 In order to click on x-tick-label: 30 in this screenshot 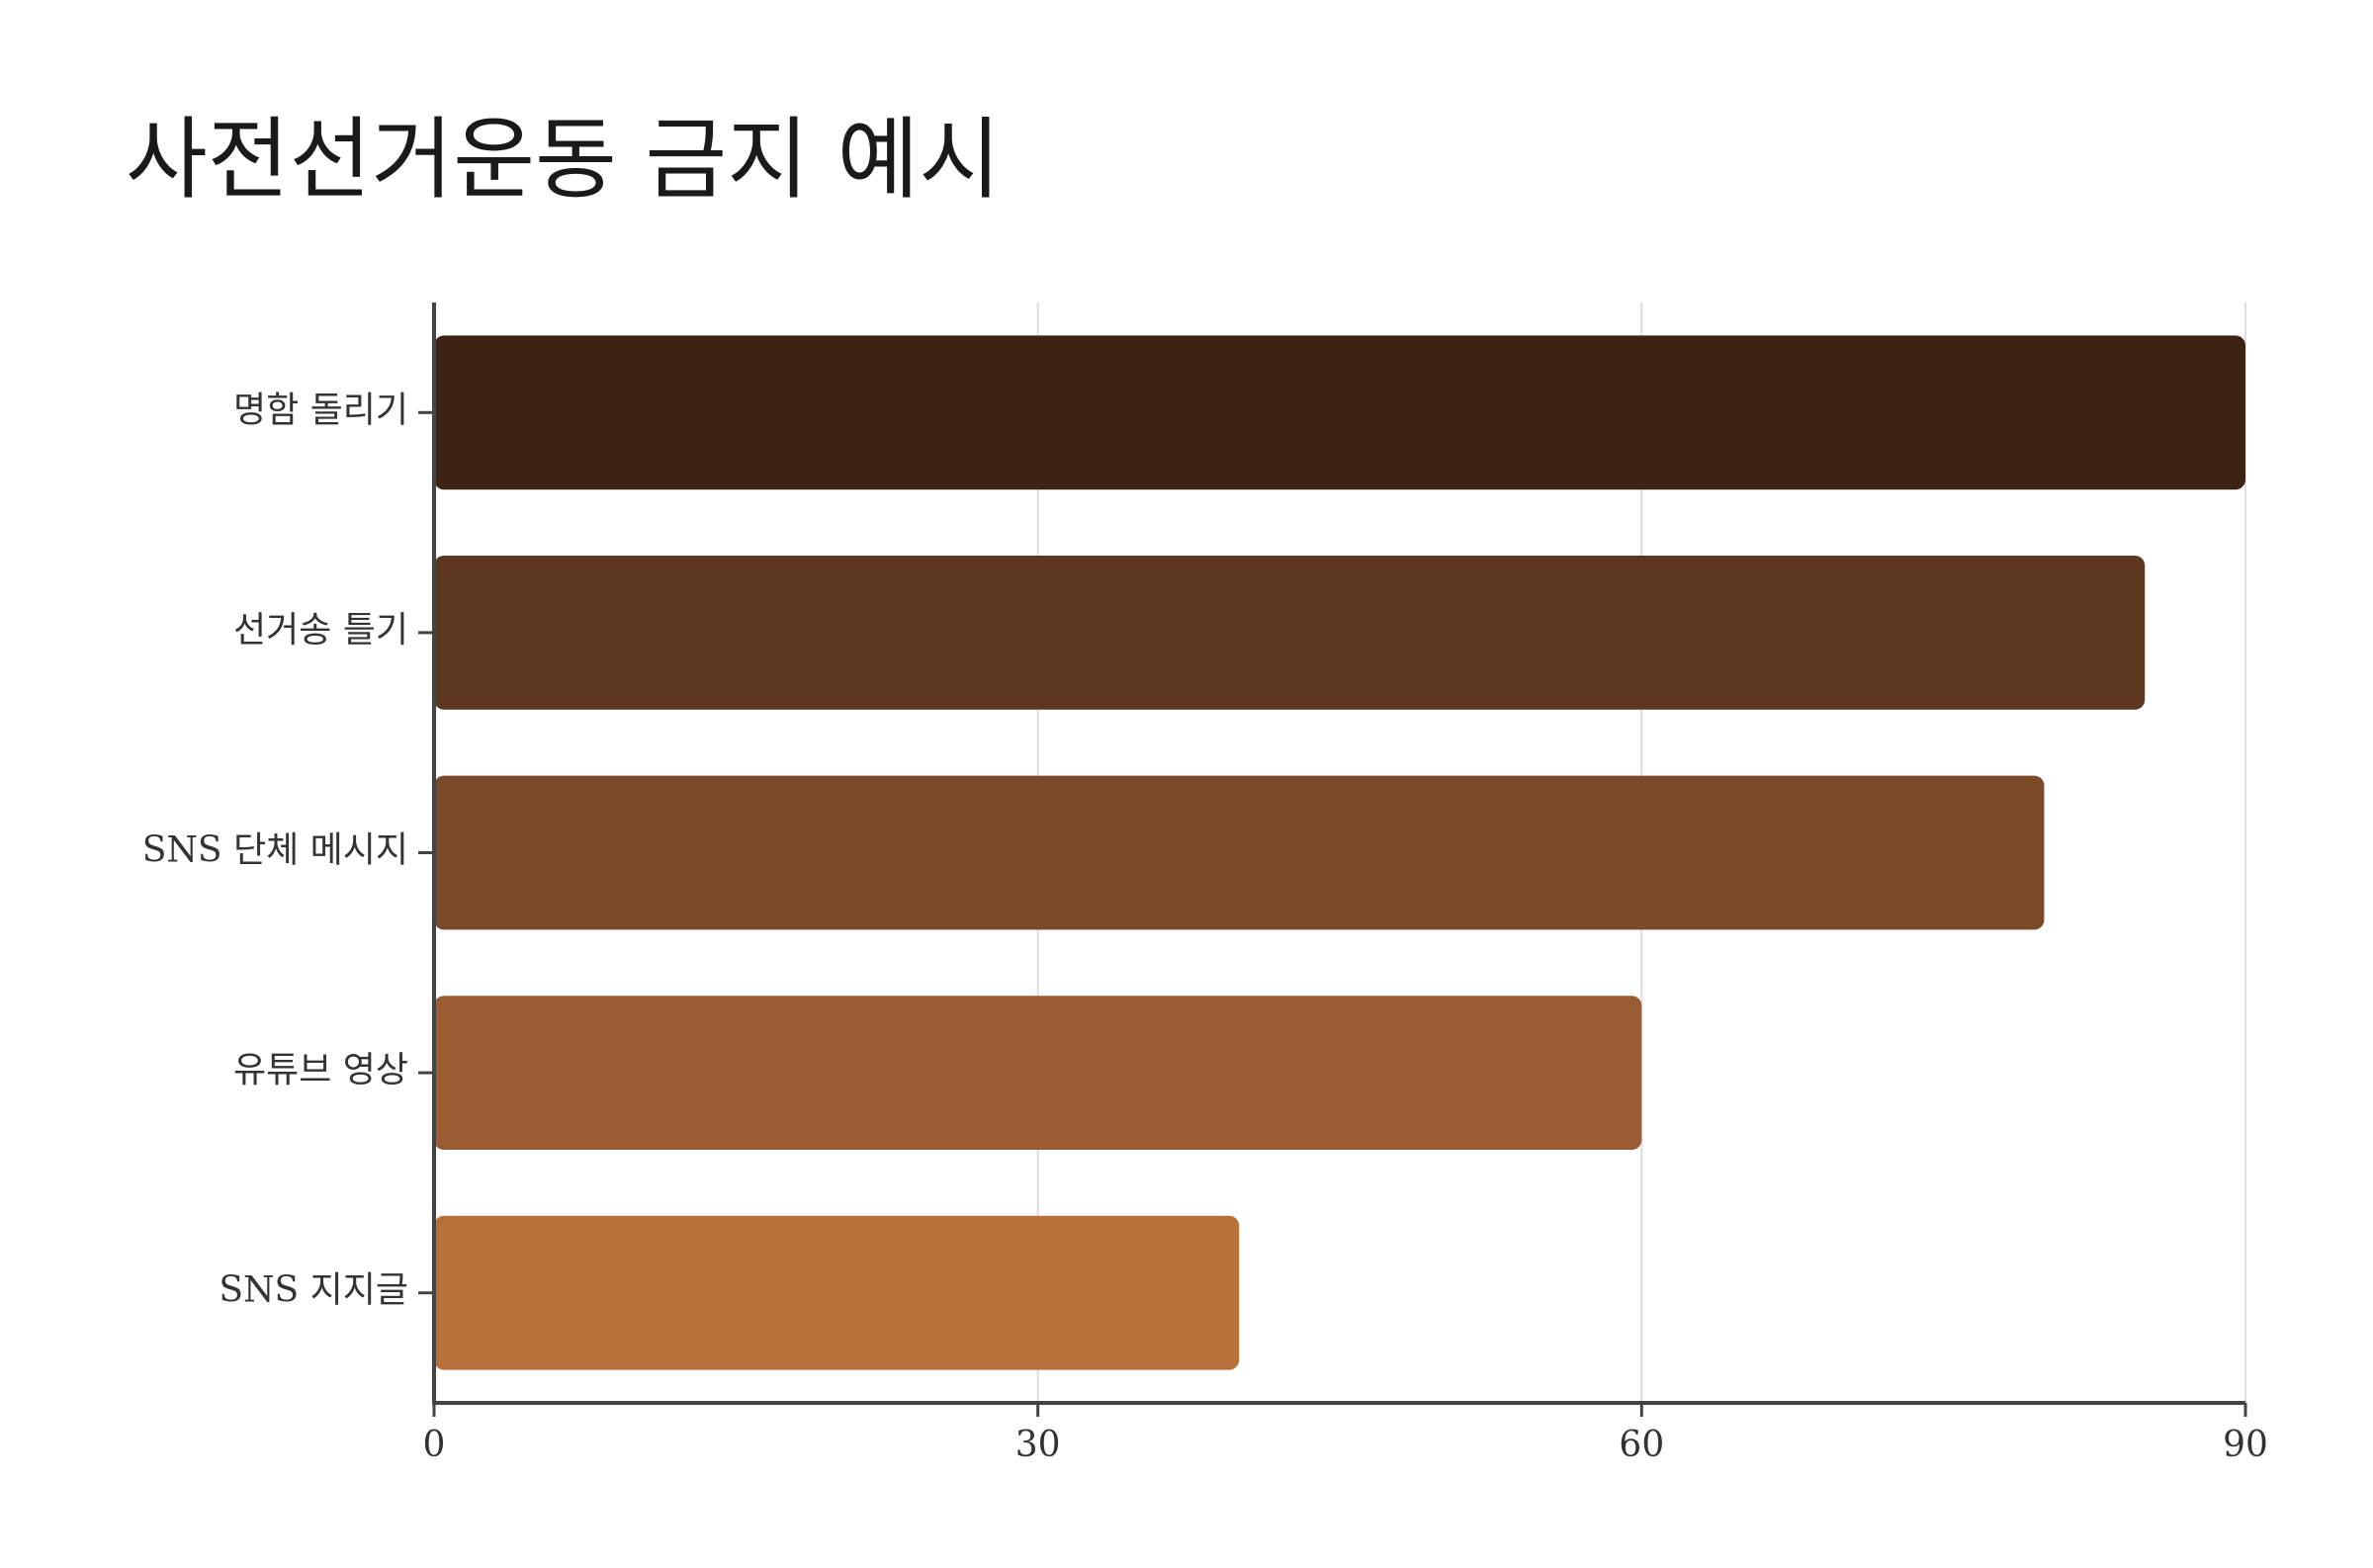, I will do `click(1038, 1445)`.